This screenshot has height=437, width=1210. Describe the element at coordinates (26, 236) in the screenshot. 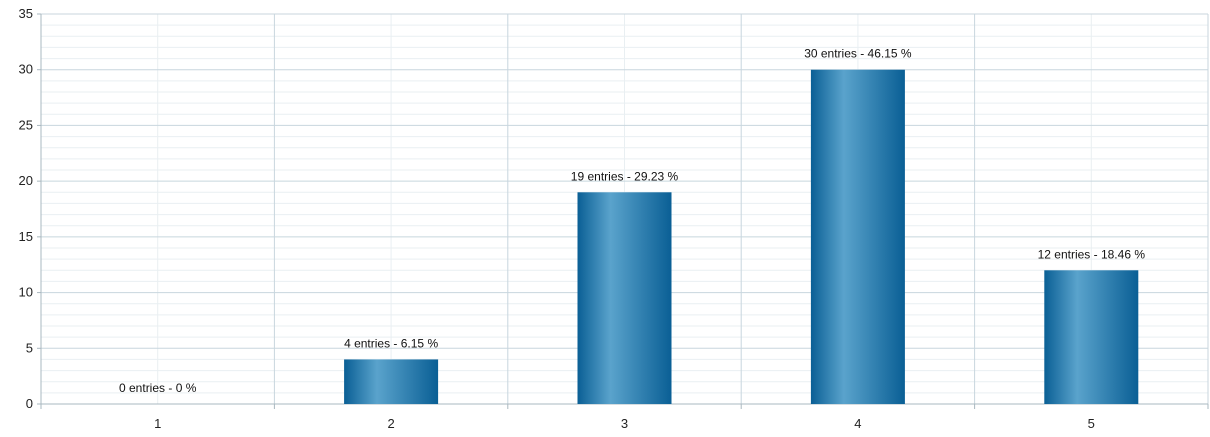

I see `y-tick-label: 15` at that location.